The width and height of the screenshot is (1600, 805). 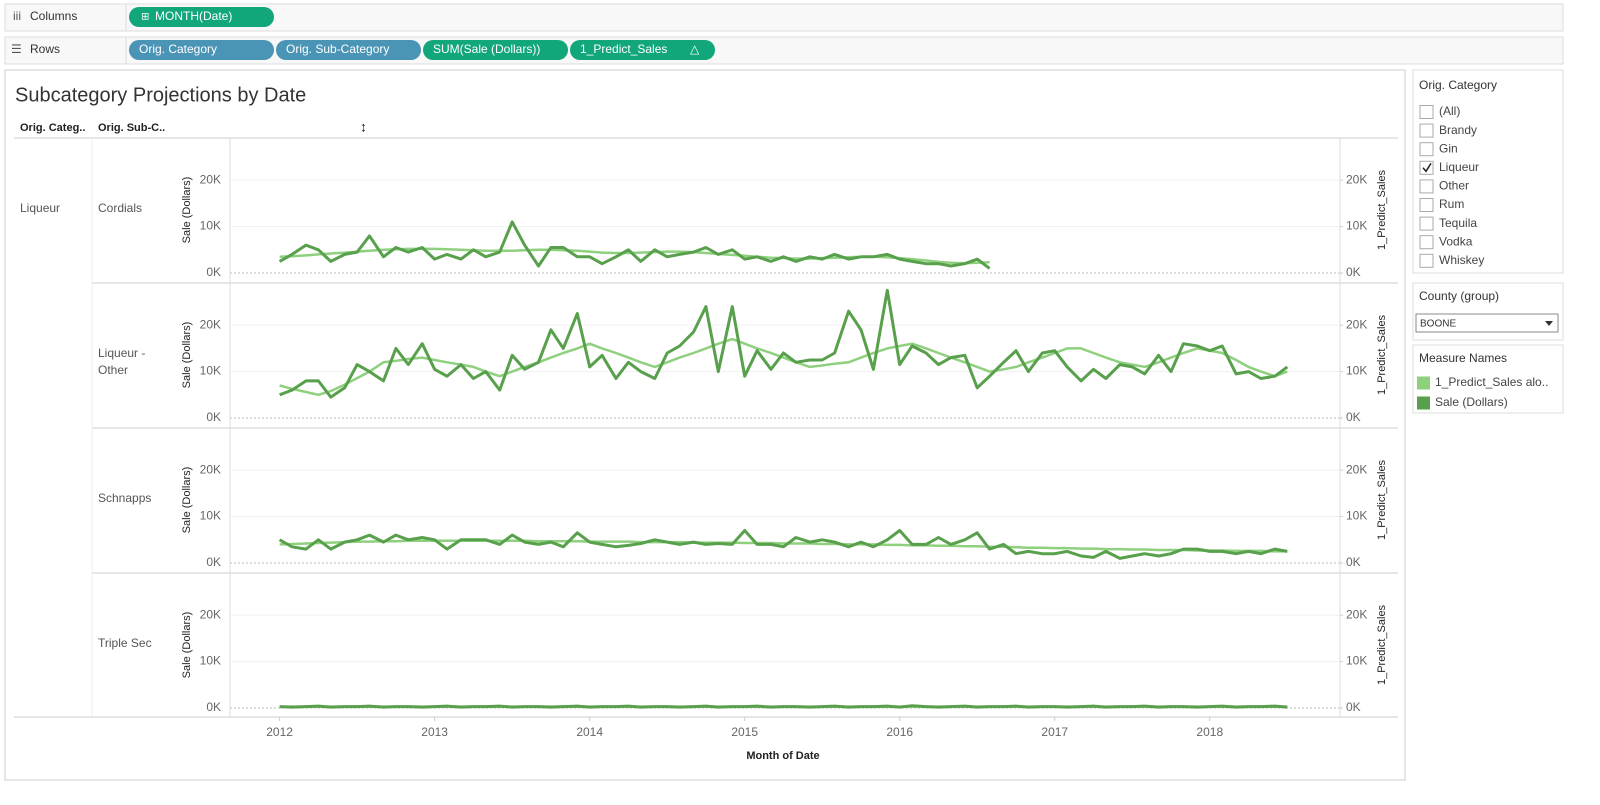 What do you see at coordinates (131, 128) in the screenshot?
I see `row-header: Orig. Sub-C..` at bounding box center [131, 128].